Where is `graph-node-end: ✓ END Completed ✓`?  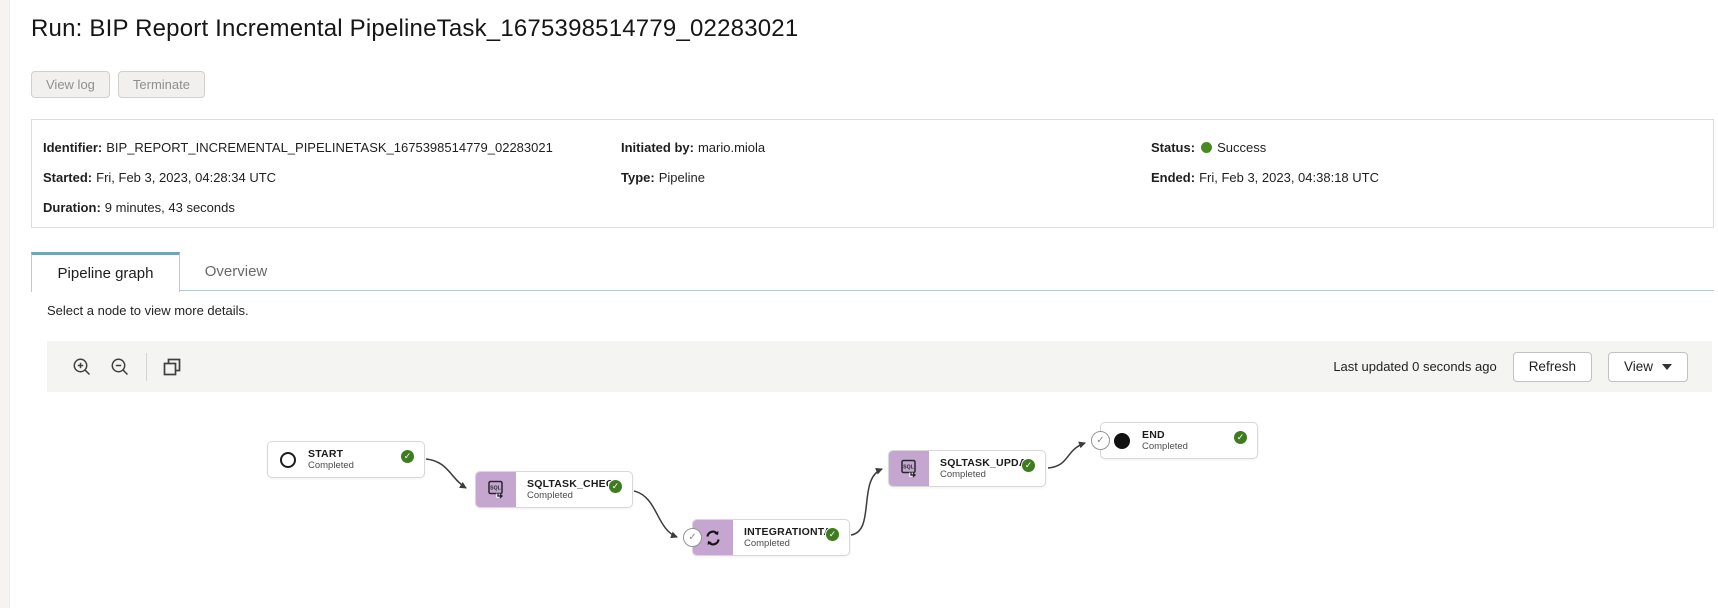
graph-node-end: ✓ END Completed ✓ is located at coordinates (1174, 440).